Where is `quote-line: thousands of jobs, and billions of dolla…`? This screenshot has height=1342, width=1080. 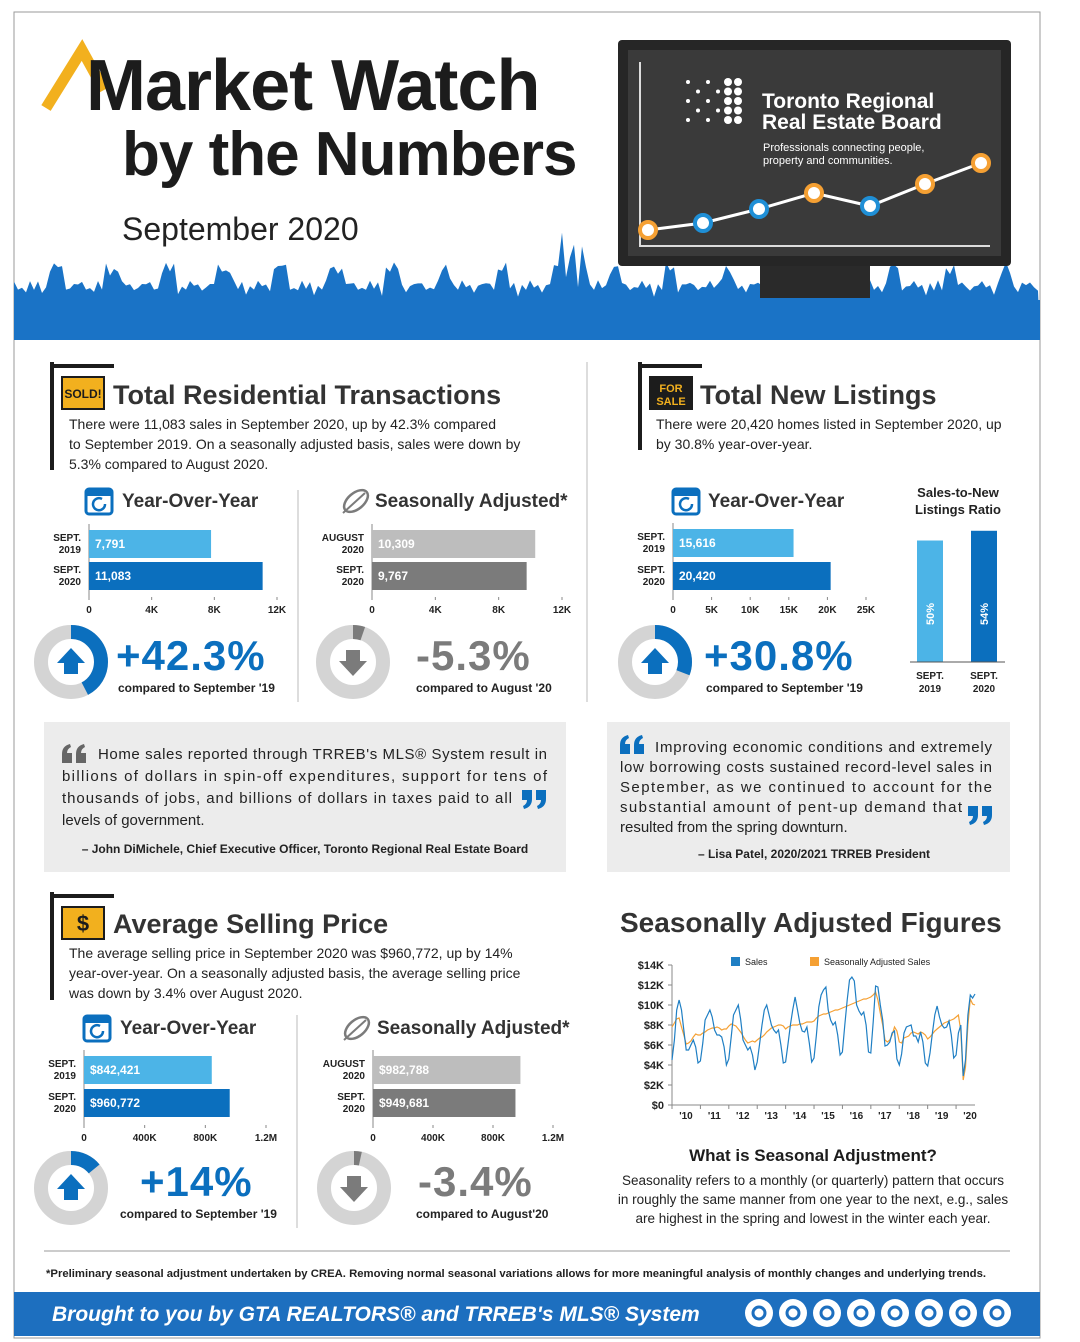
quote-line: thousands of jobs, and billions of dolla… is located at coordinates (287, 798).